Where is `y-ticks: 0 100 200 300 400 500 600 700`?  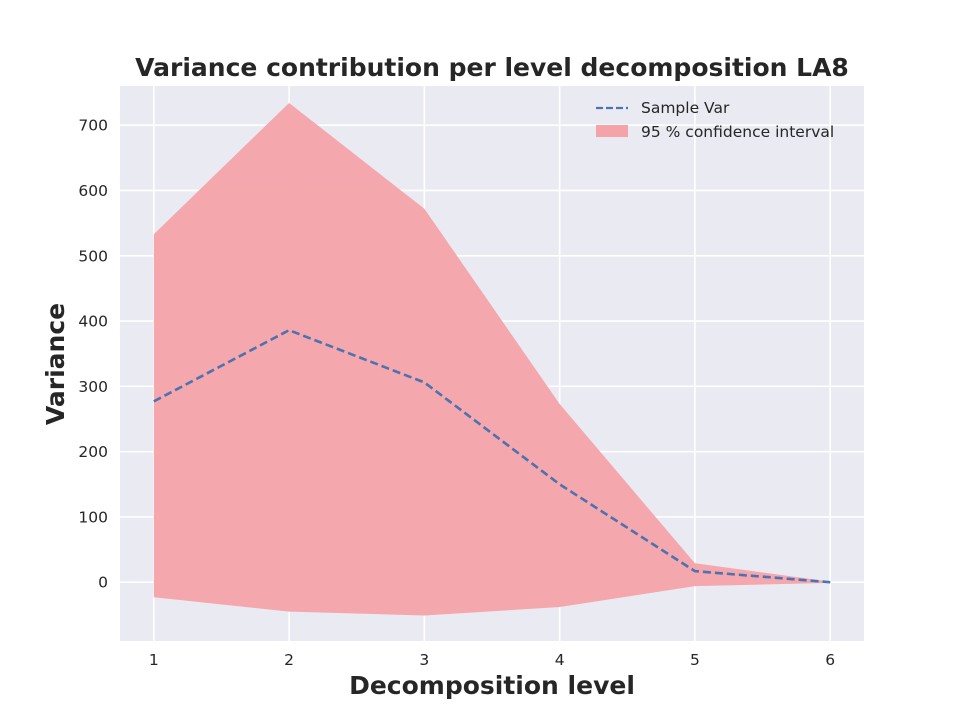 y-ticks: 0 100 200 300 400 500 600 700 is located at coordinates (93, 354).